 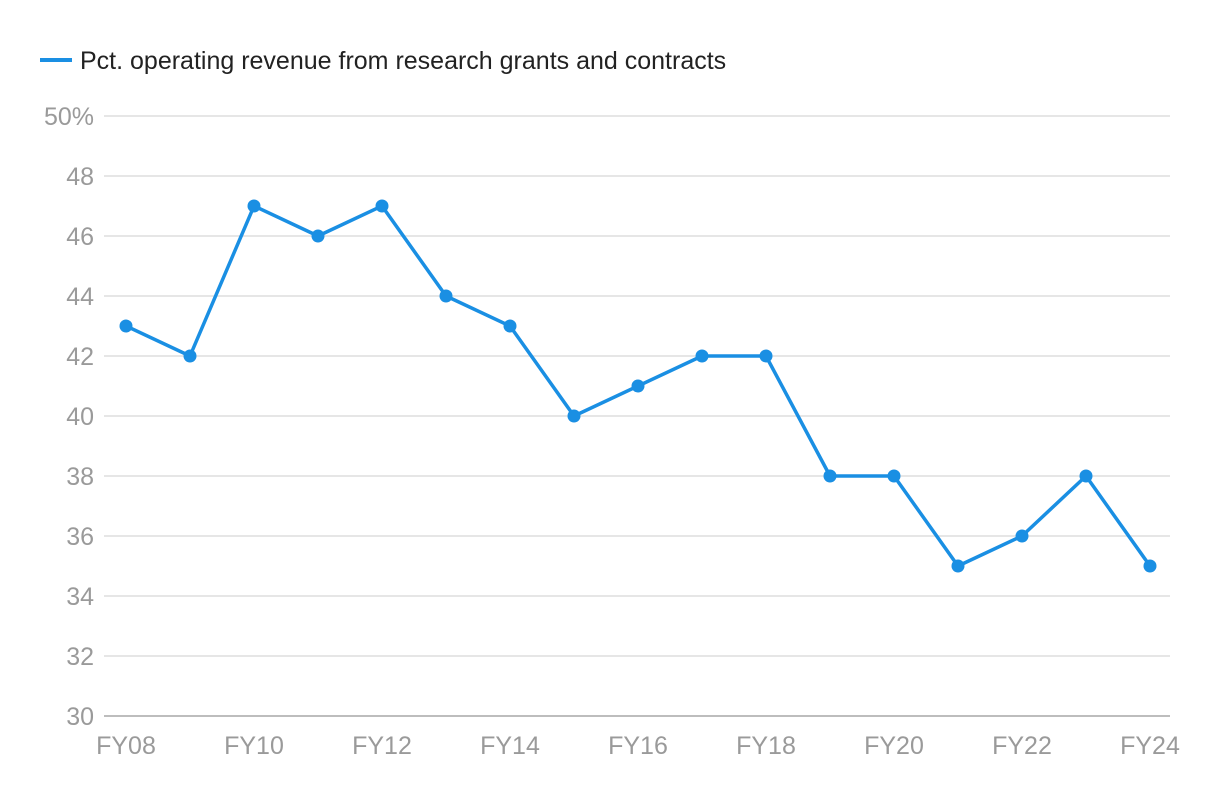 I want to click on y-tick-label: 32, so click(x=80, y=657).